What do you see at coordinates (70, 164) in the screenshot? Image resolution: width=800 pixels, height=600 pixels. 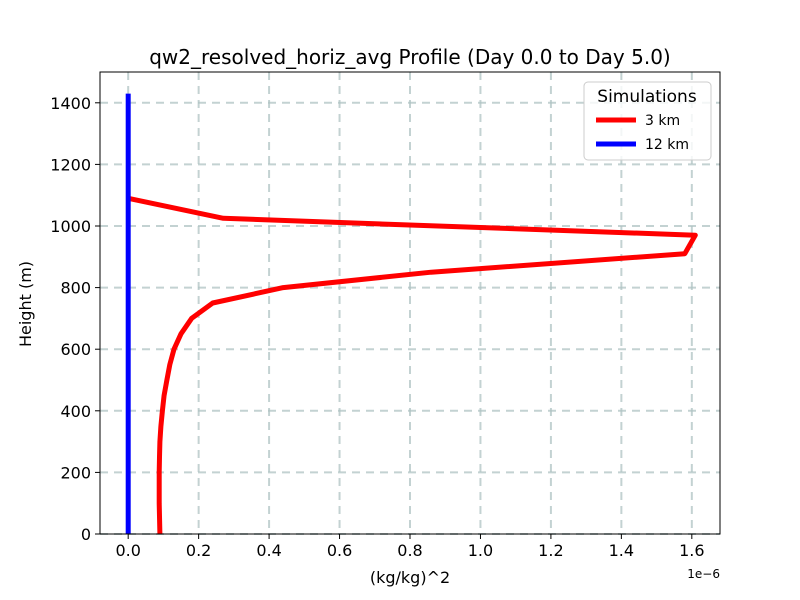 I see `y-tick-label: 1200` at bounding box center [70, 164].